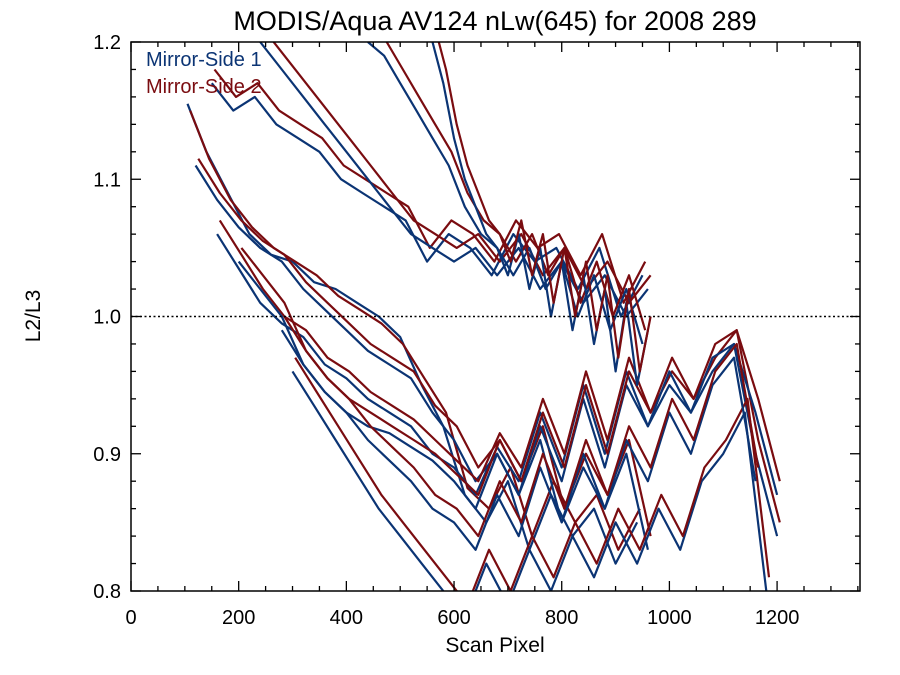 This screenshot has width=900, height=675. Describe the element at coordinates (204, 73) in the screenshot. I see `legend: Mirror-Side 1 Mirror-Side 2` at that location.